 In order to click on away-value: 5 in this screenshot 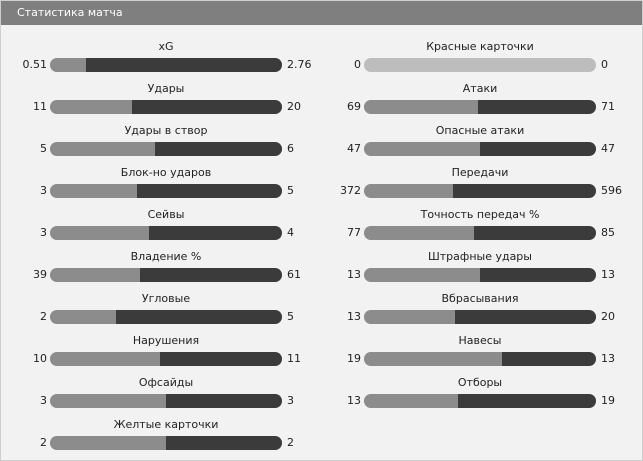, I will do `click(290, 190)`.